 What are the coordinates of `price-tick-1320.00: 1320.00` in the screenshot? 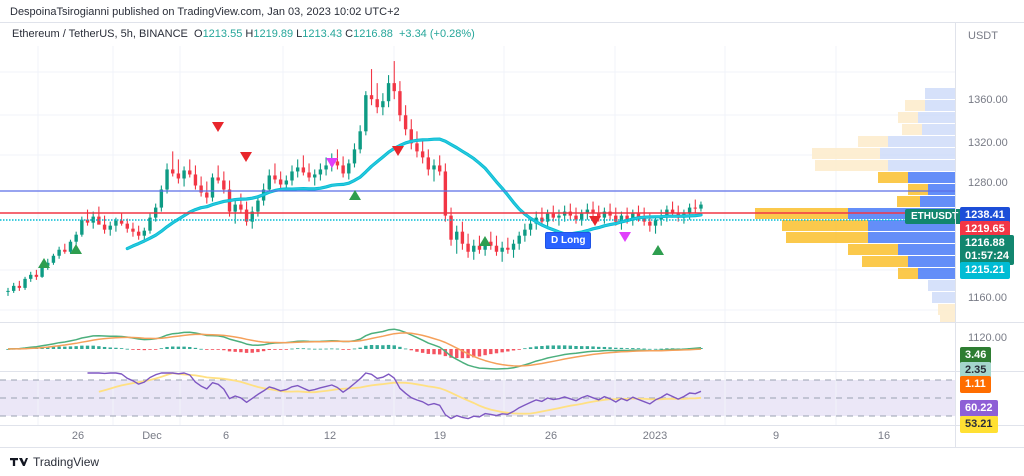 It's located at (988, 143).